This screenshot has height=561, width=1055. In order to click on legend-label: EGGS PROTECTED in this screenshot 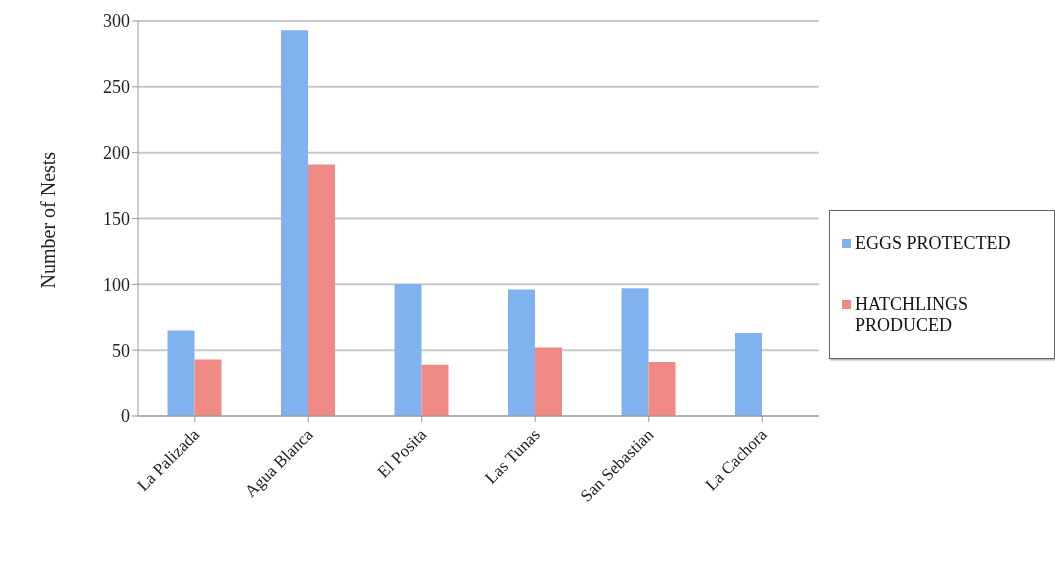, I will do `click(933, 243)`.